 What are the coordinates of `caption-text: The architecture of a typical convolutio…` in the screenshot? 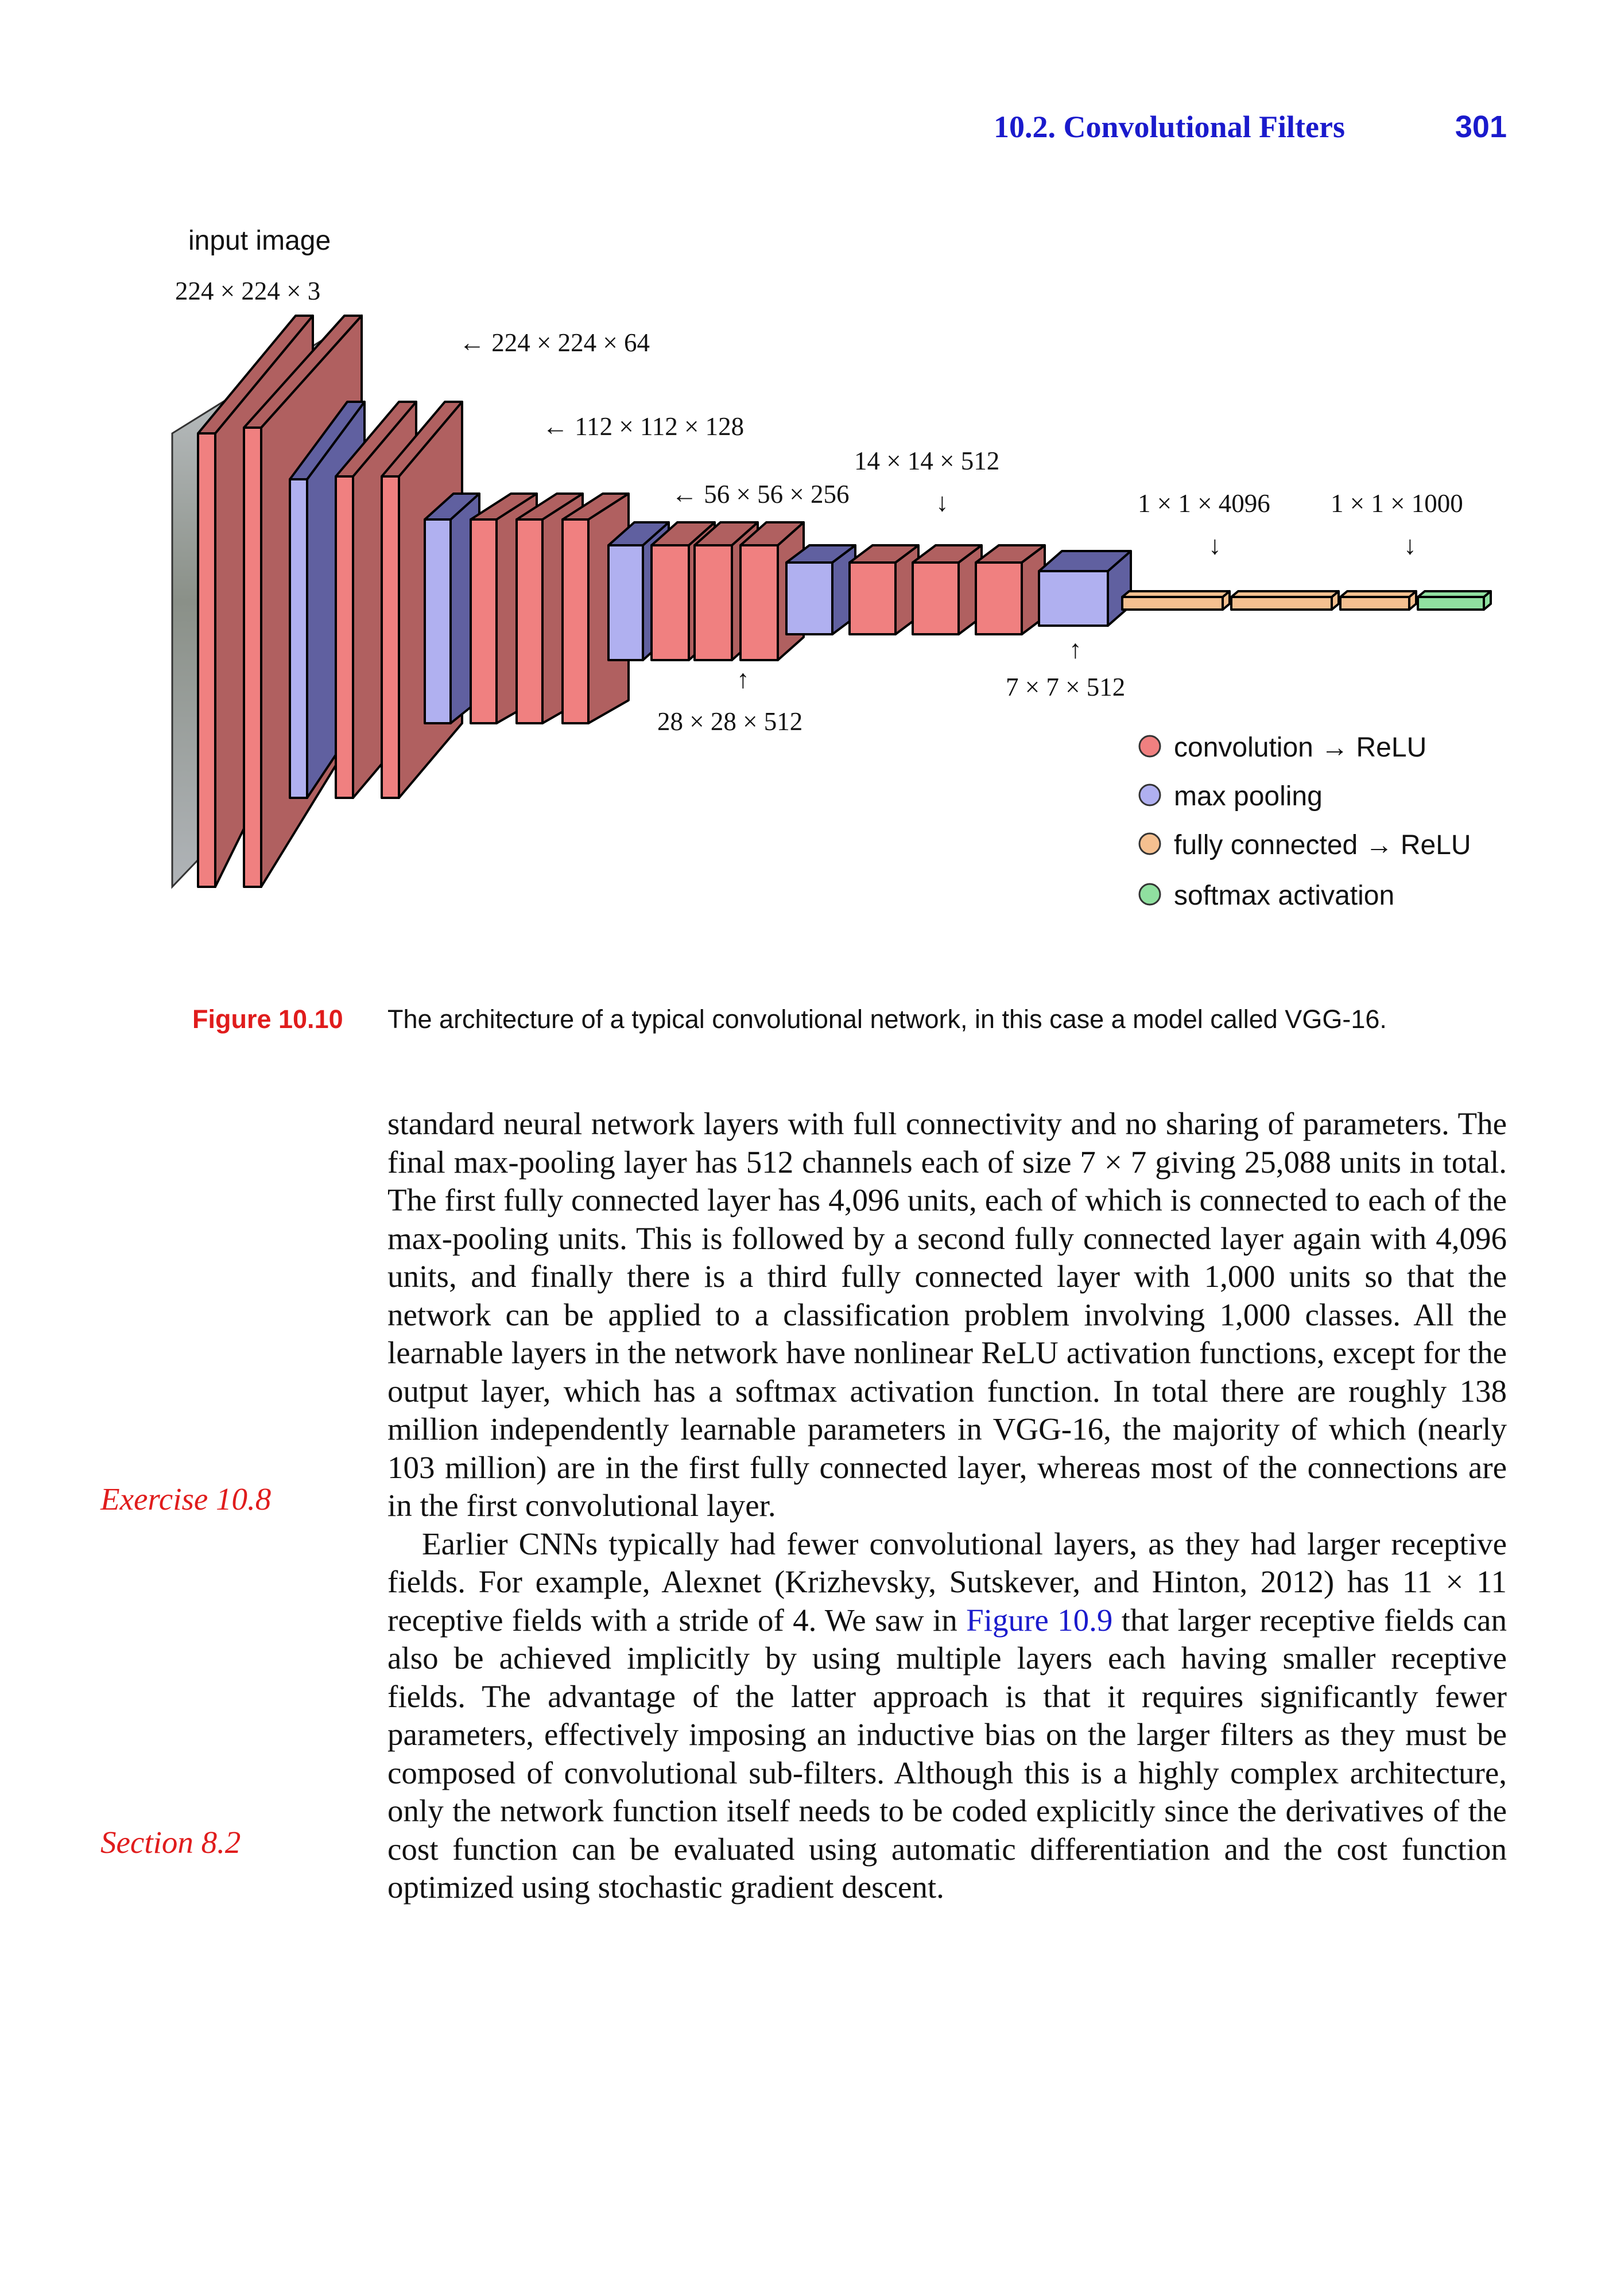 It's located at (887, 1019).